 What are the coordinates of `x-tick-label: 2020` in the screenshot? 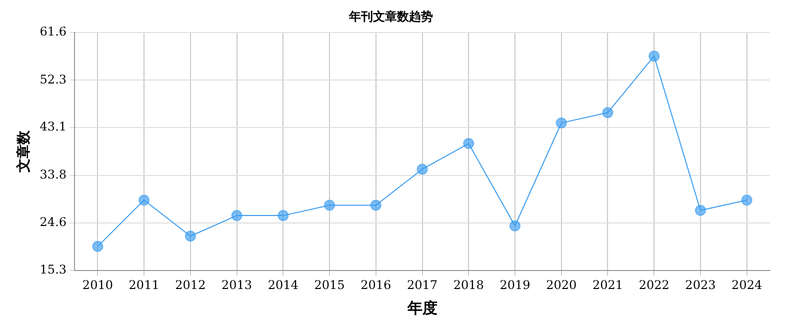 It's located at (561, 285).